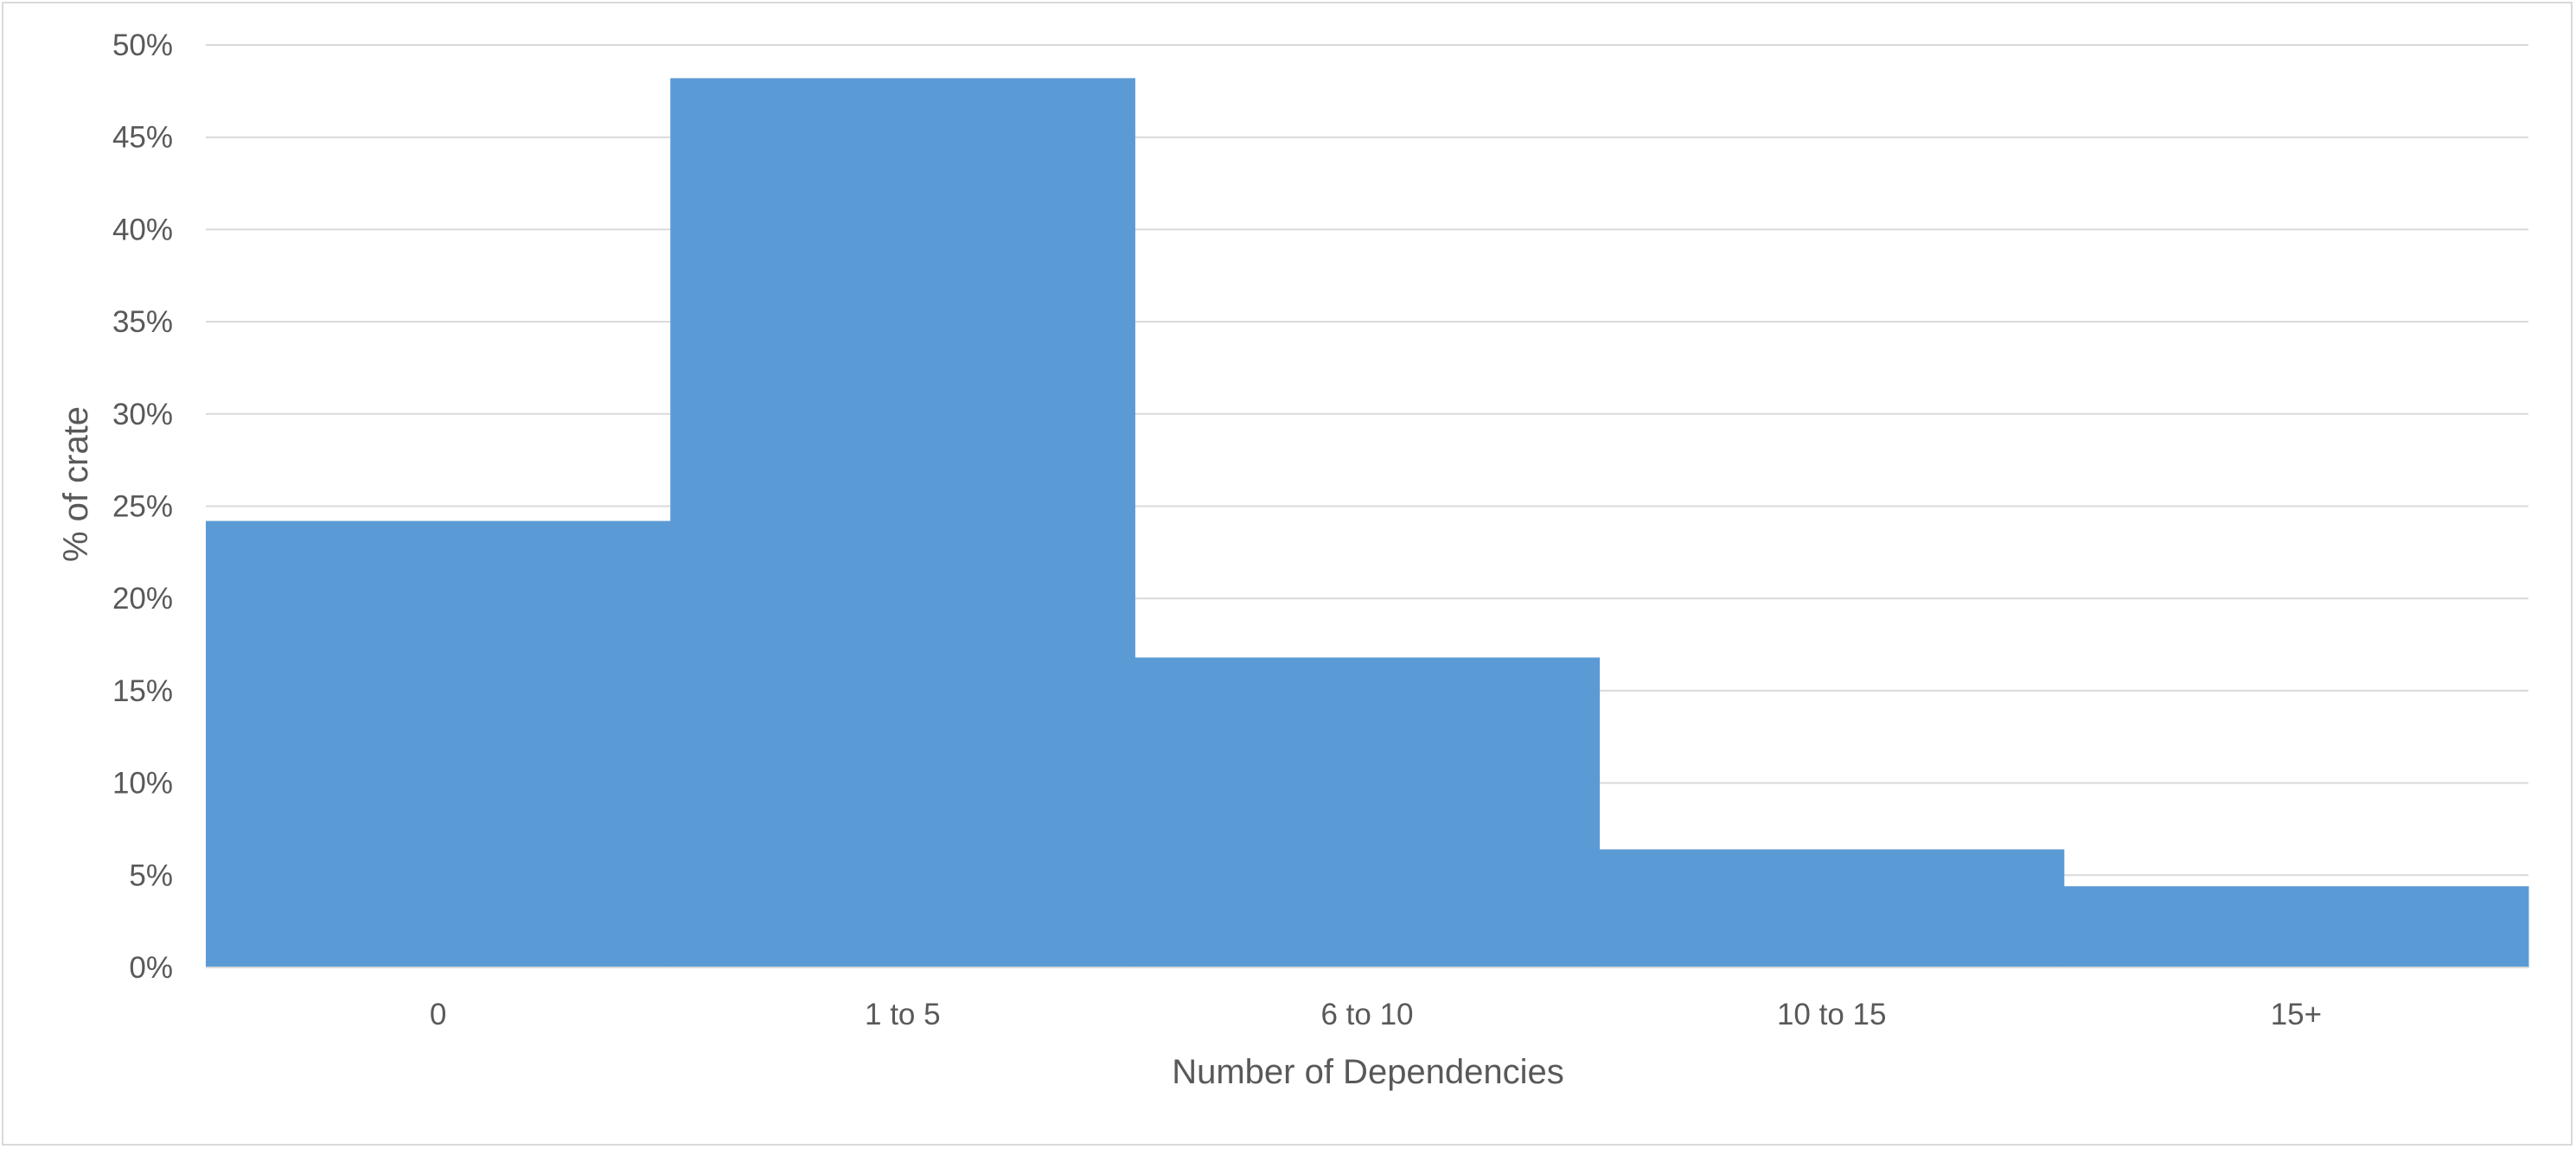  I want to click on y-tick-label: 15%, so click(143, 691).